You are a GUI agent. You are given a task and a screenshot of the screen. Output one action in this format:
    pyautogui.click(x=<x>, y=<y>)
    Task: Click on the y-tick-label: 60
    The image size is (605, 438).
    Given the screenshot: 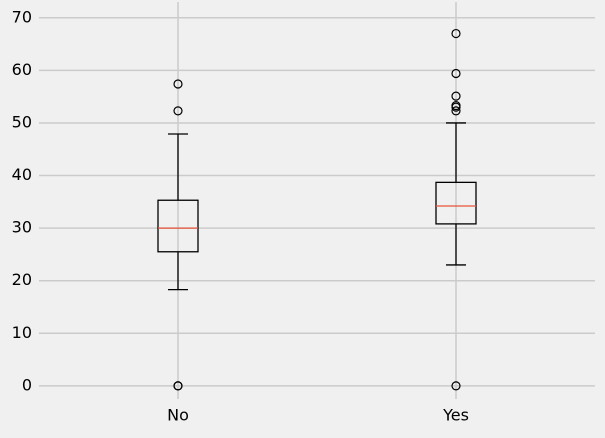 What is the action you would take?
    pyautogui.click(x=22, y=69)
    